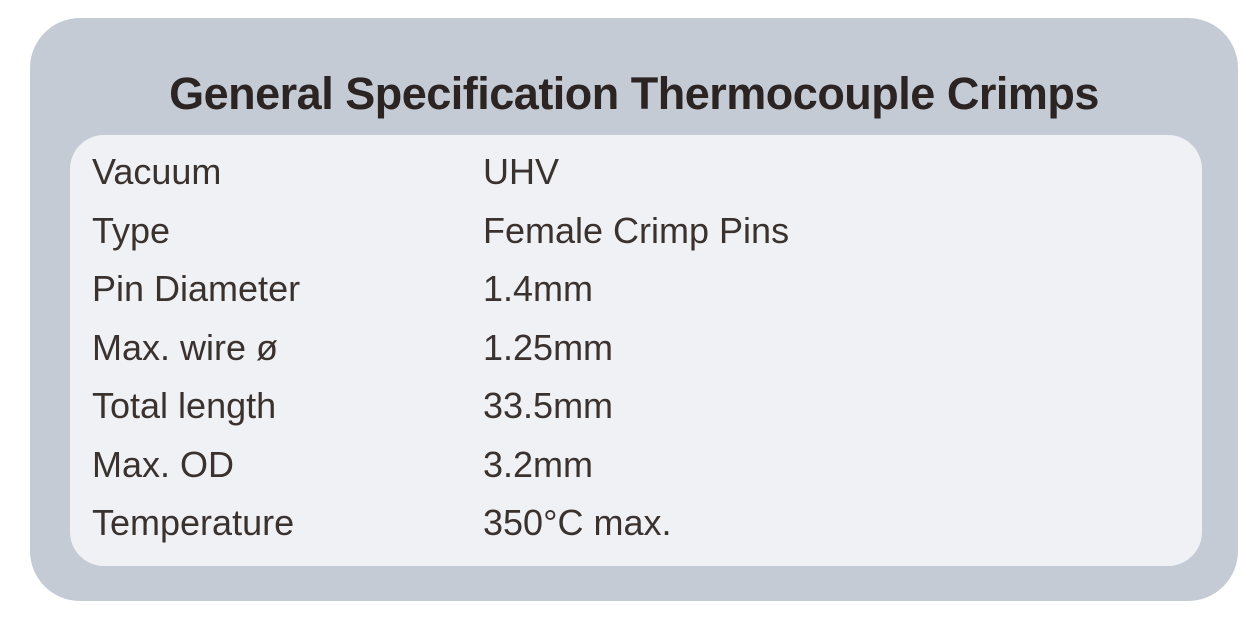 The width and height of the screenshot is (1258, 623). Describe the element at coordinates (636, 172) in the screenshot. I see `spec-row: Vacuum UHV` at that location.